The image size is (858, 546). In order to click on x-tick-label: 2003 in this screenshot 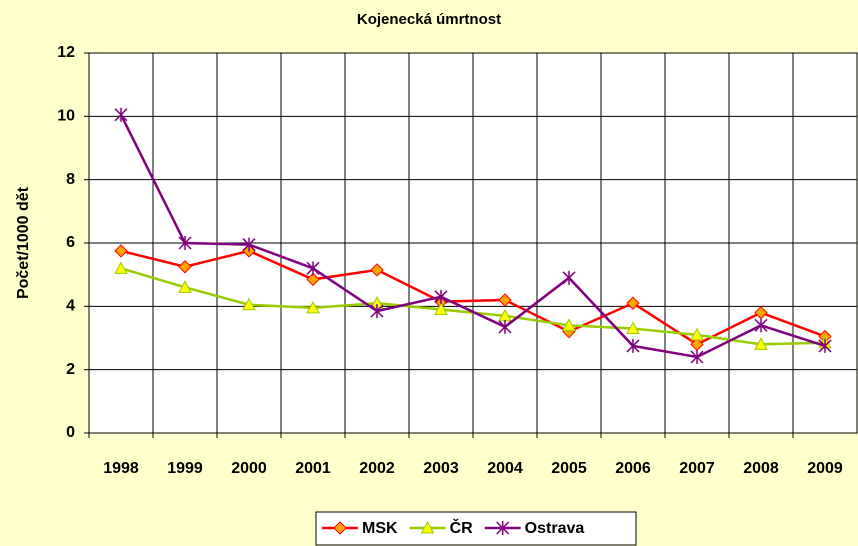, I will do `click(441, 468)`.